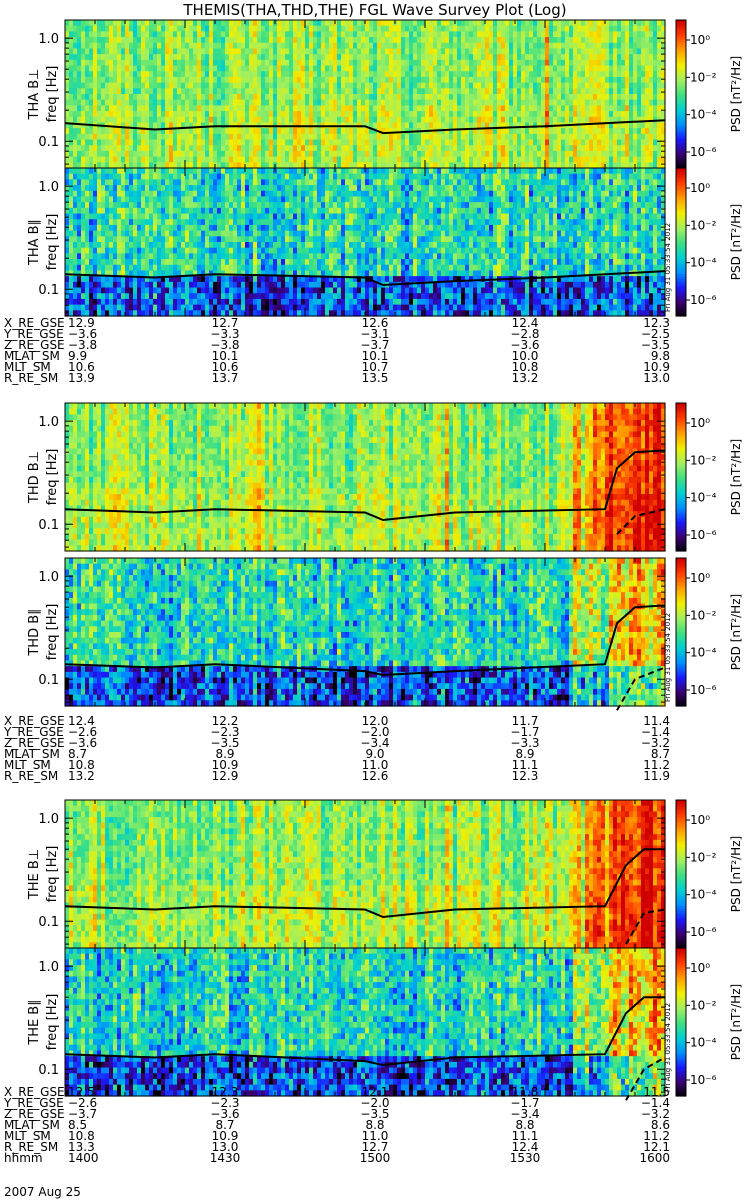 The width and height of the screenshot is (750, 1200). I want to click on plot-timestamp: Fri Aug 31 05:33:54 2012, so click(668, 1047).